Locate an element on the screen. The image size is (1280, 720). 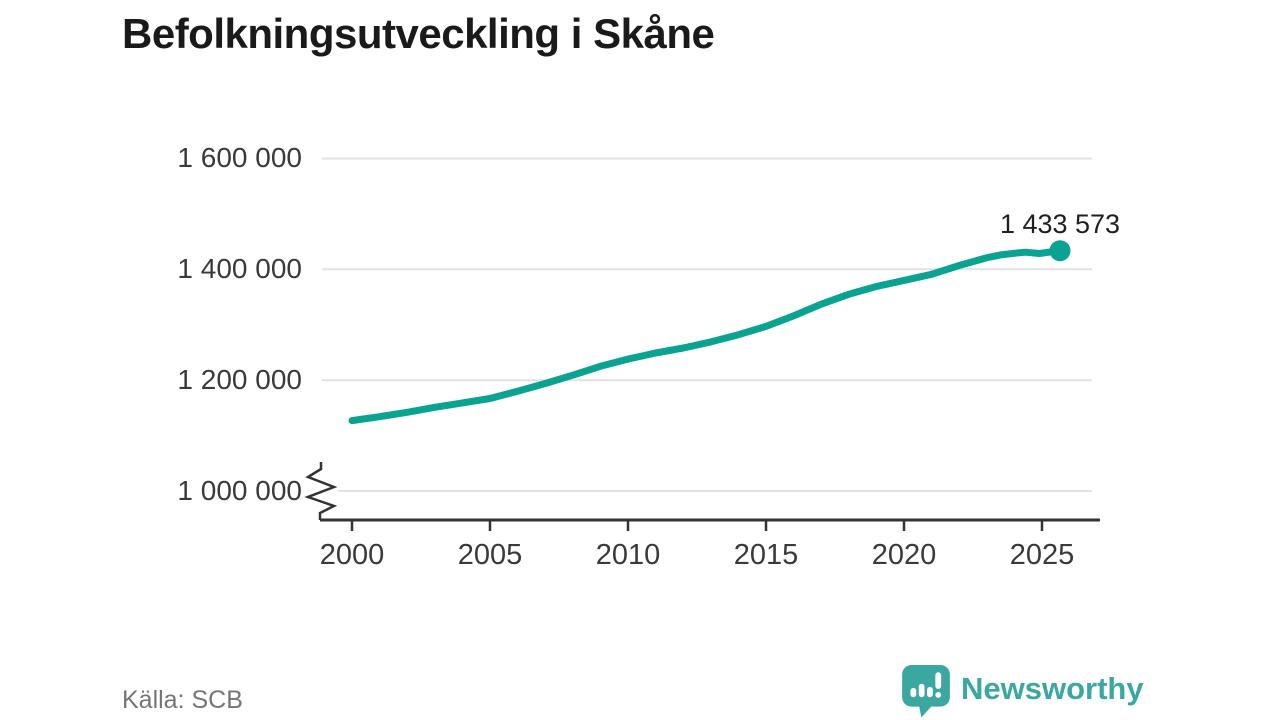
newsworthy-logo-icon is located at coordinates (926, 691).